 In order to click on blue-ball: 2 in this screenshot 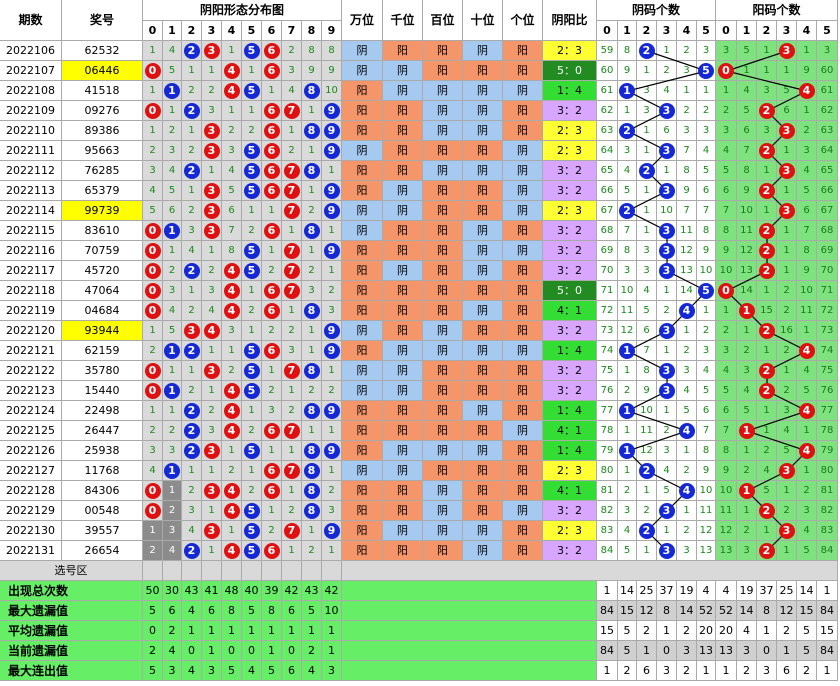, I will do `click(191, 430)`.